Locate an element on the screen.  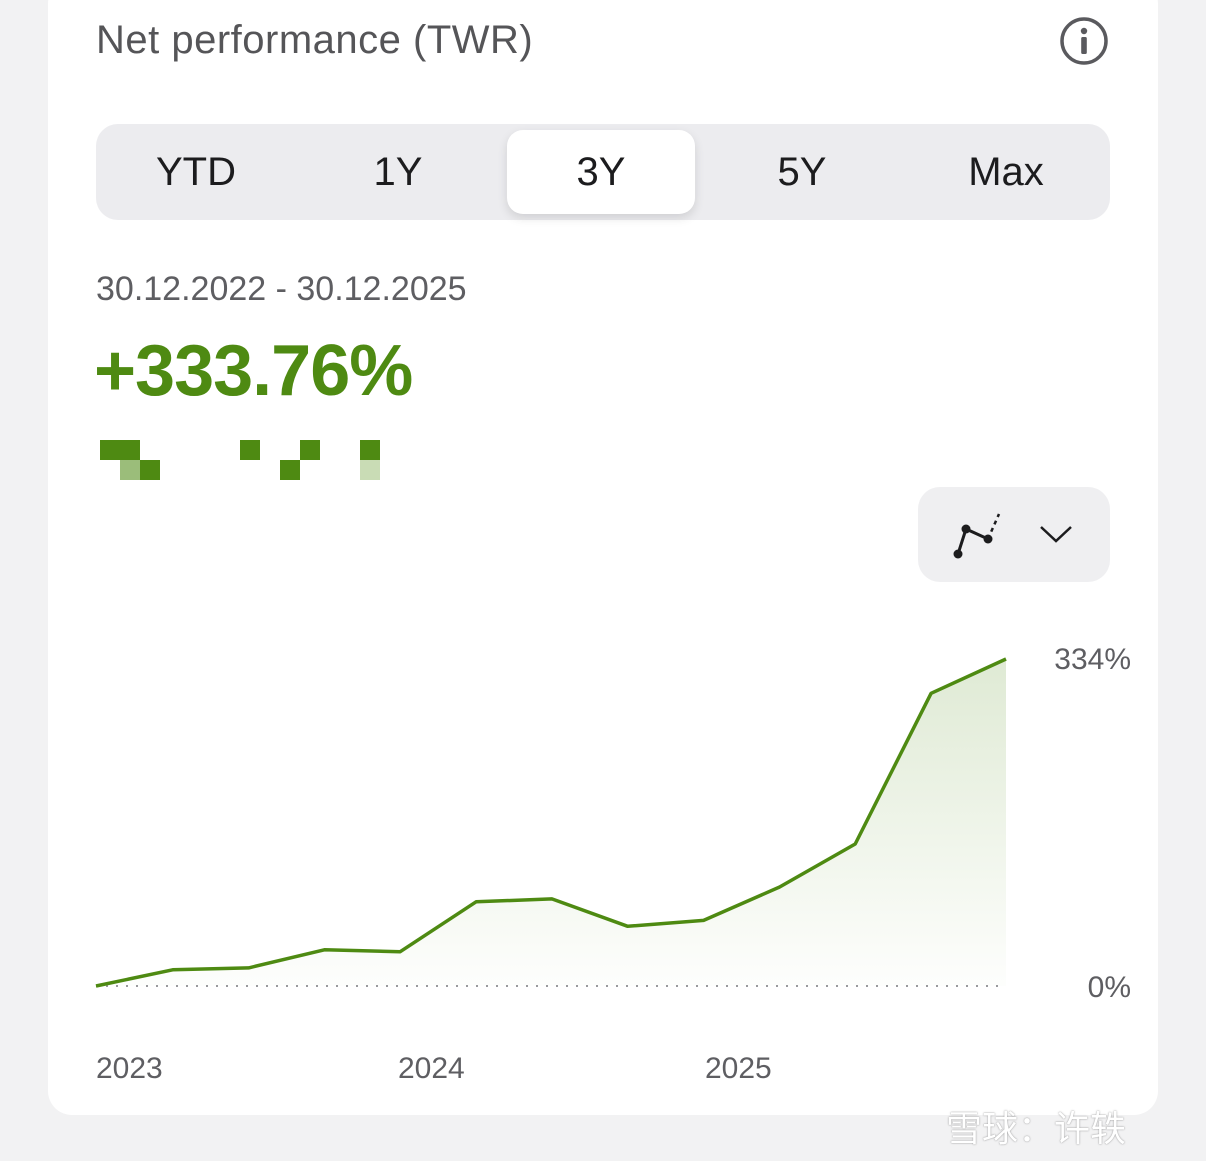
tab-5y: 5Y is located at coordinates (802, 171).